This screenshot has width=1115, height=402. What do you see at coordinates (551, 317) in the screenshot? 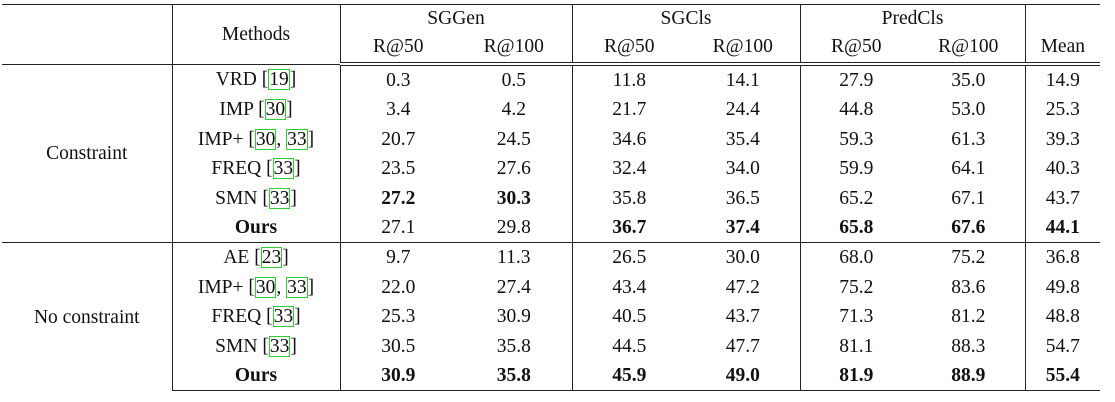
I see `data-row: FREQ [33] 25.3 30.9 40.5 43.7 71.3 81.2 48.8` at bounding box center [551, 317].